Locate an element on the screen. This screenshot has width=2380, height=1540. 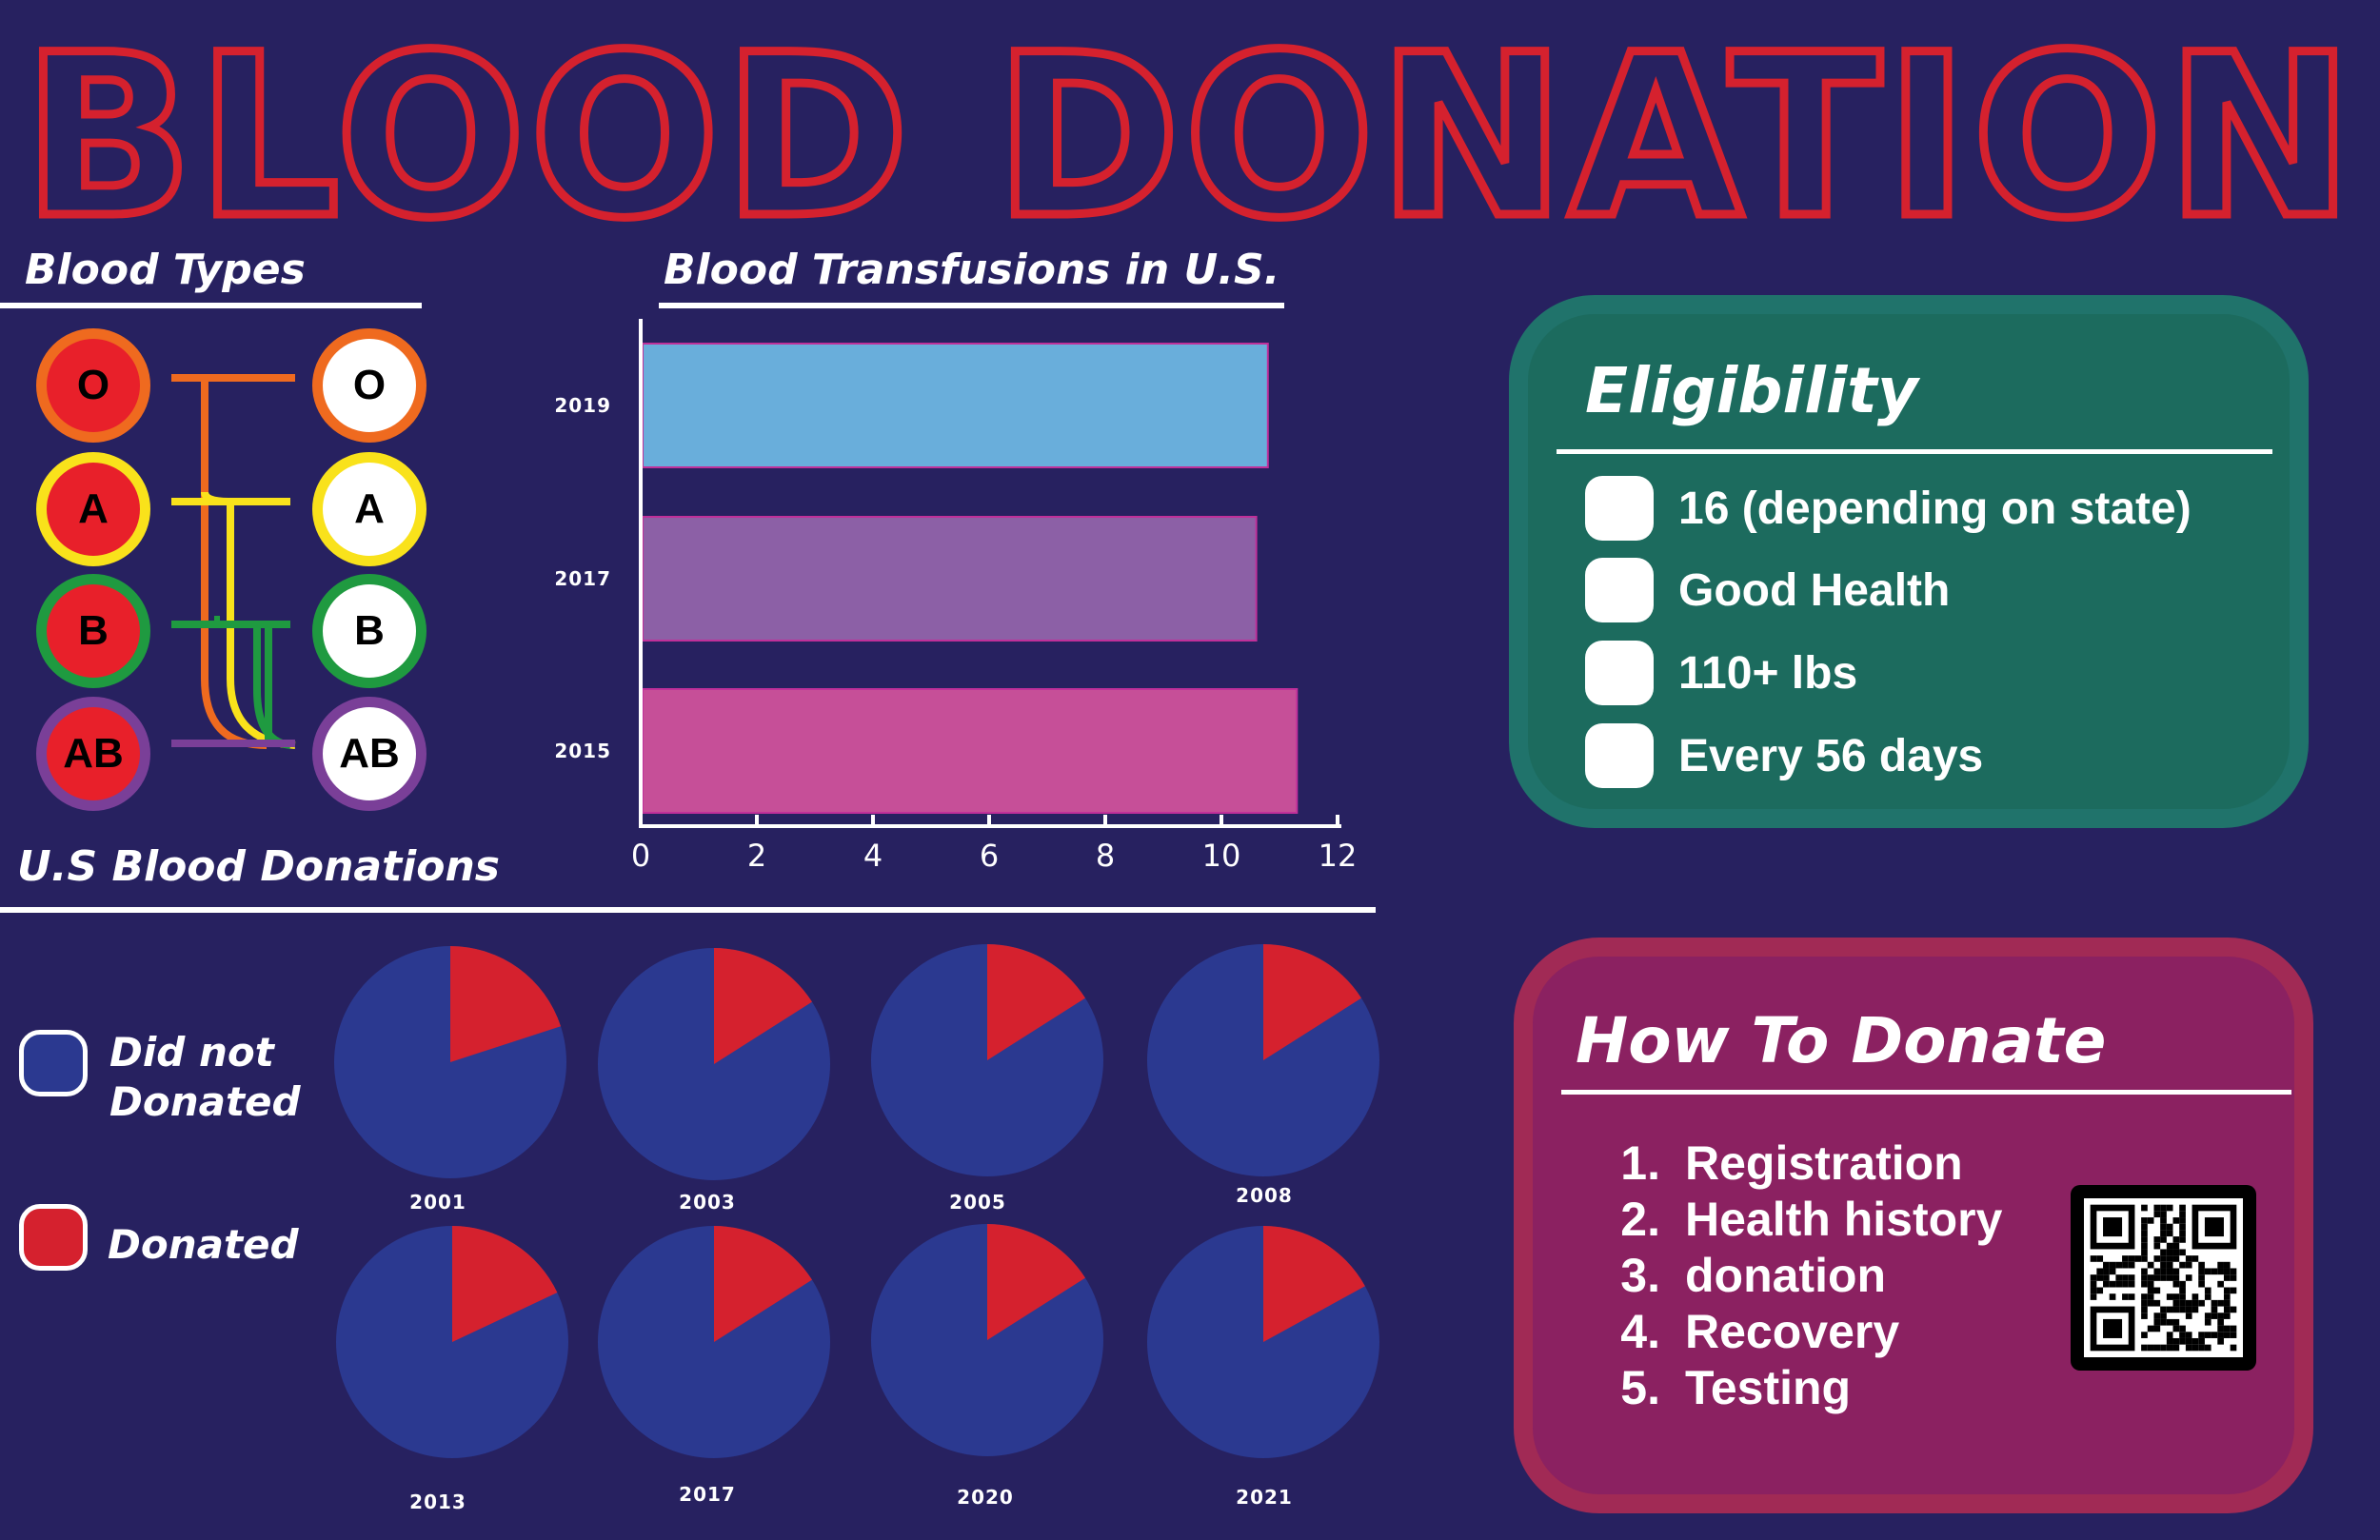
recipient-type-label: O is located at coordinates (369, 385).